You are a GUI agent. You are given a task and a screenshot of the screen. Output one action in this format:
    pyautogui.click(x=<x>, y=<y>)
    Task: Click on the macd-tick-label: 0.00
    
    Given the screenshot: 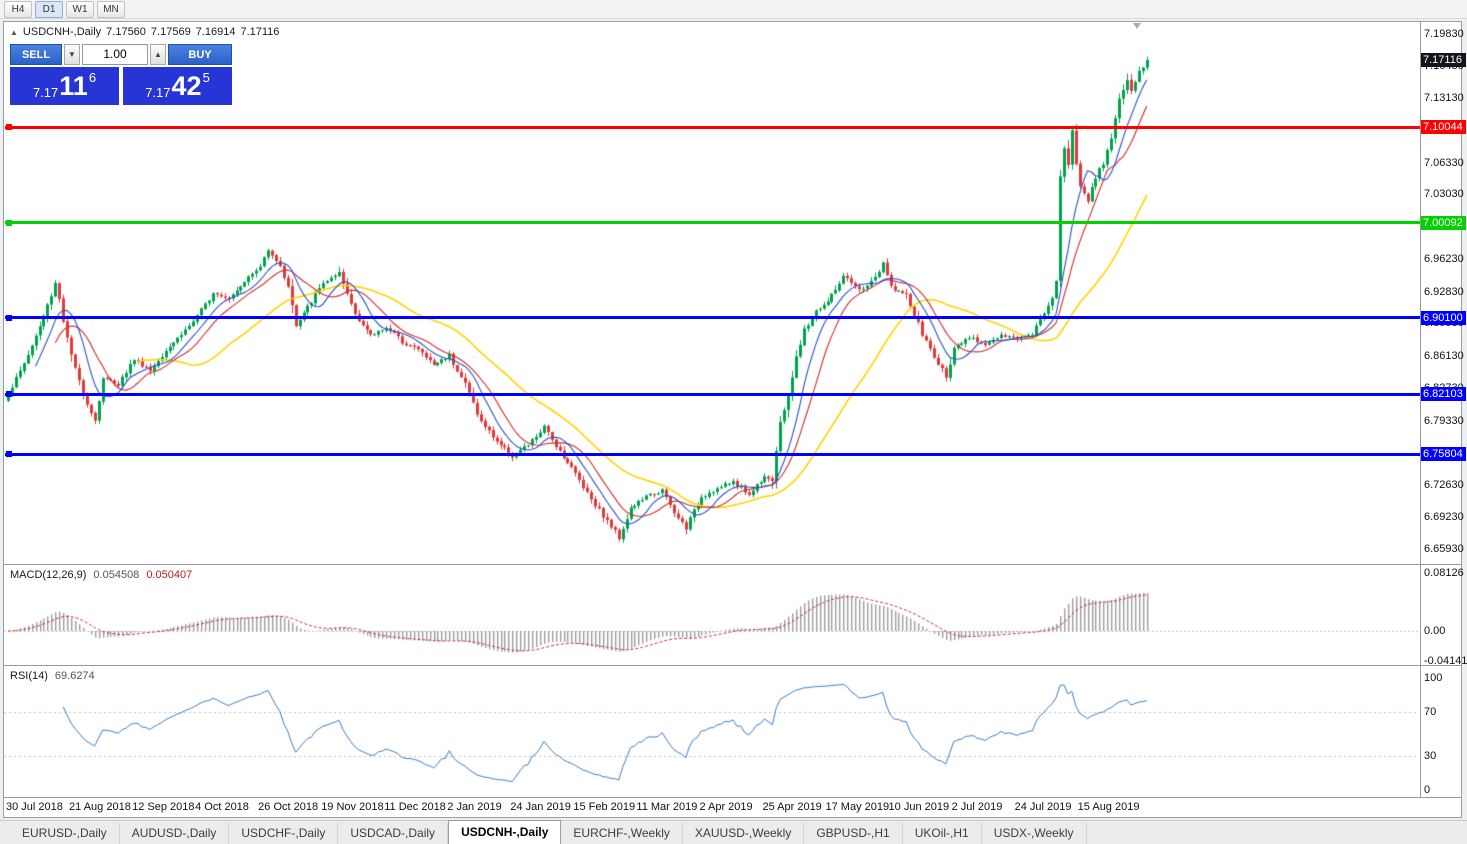 What is the action you would take?
    pyautogui.click(x=1435, y=631)
    